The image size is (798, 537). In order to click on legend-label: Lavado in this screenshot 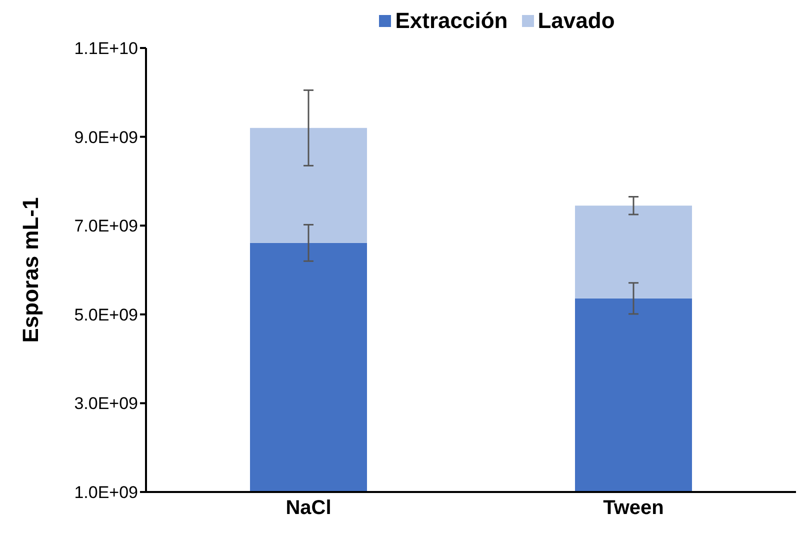, I will do `click(576, 21)`.